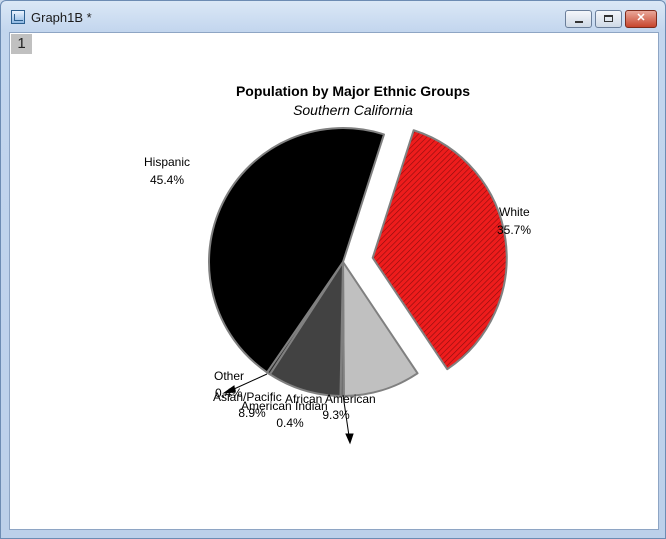 The image size is (666, 539). I want to click on label-american-indian: American Indian, so click(284, 406).